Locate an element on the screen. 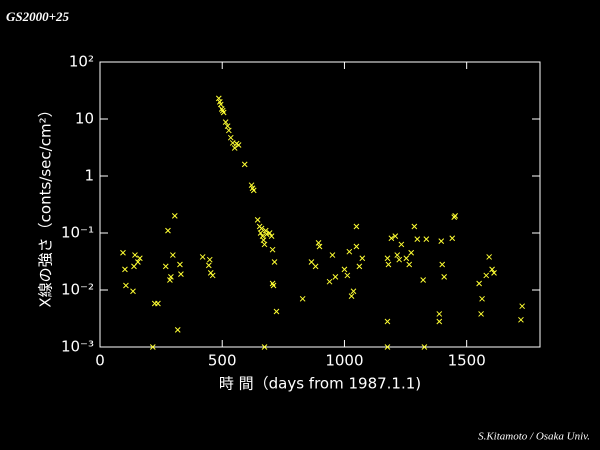 This screenshot has height=450, width=600. chart-title: GS2000+25 is located at coordinates (38, 16).